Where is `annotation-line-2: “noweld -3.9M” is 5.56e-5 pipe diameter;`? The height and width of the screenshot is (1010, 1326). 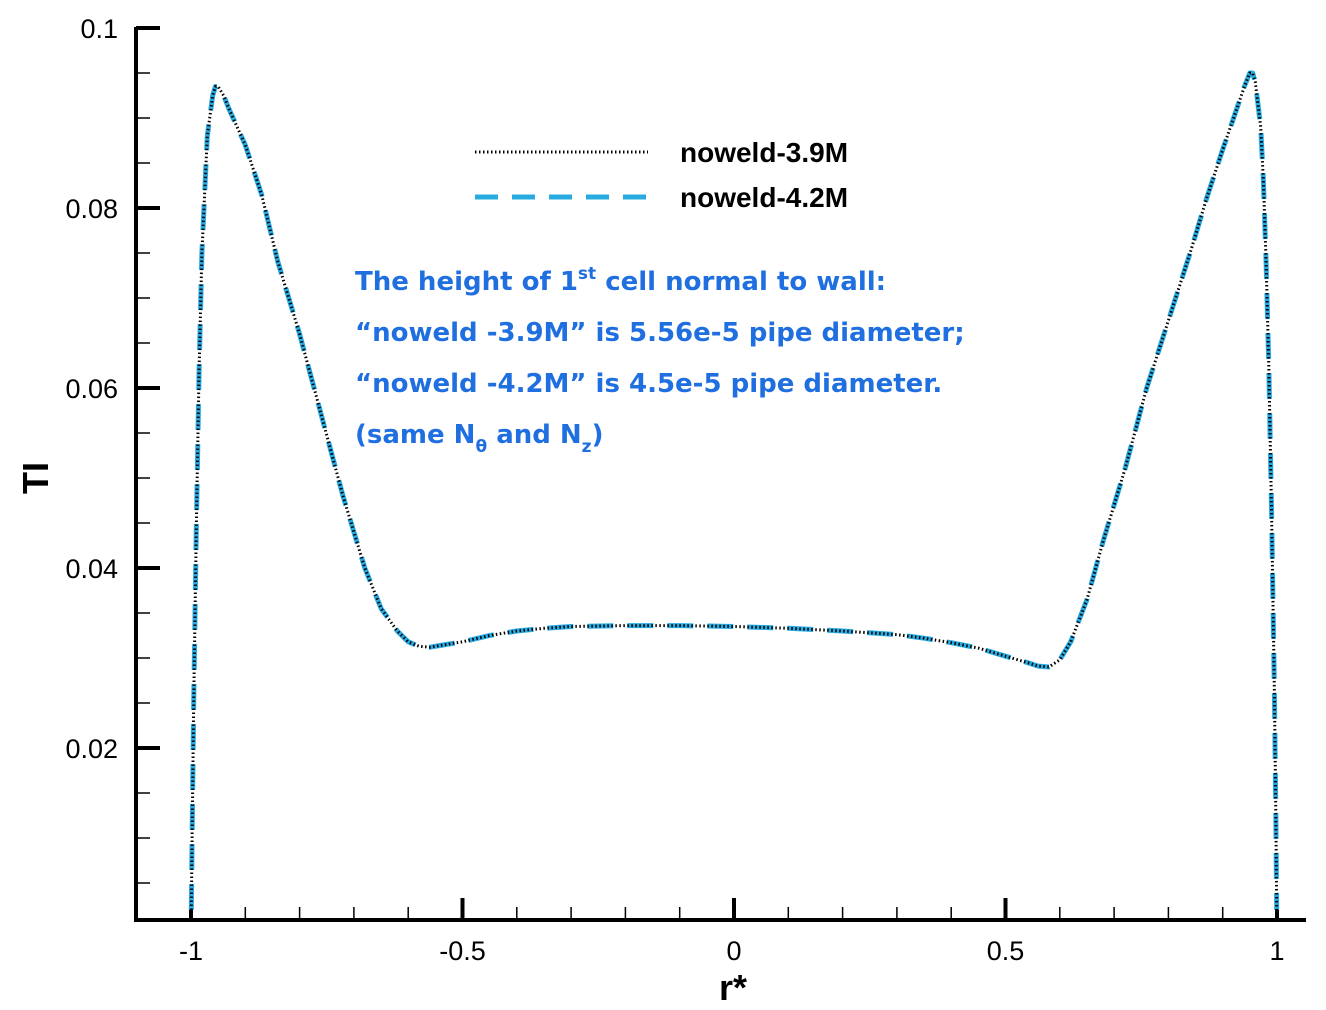 annotation-line-2: “noweld -3.9M” is 5.56e-5 pipe diameter; is located at coordinates (660, 333).